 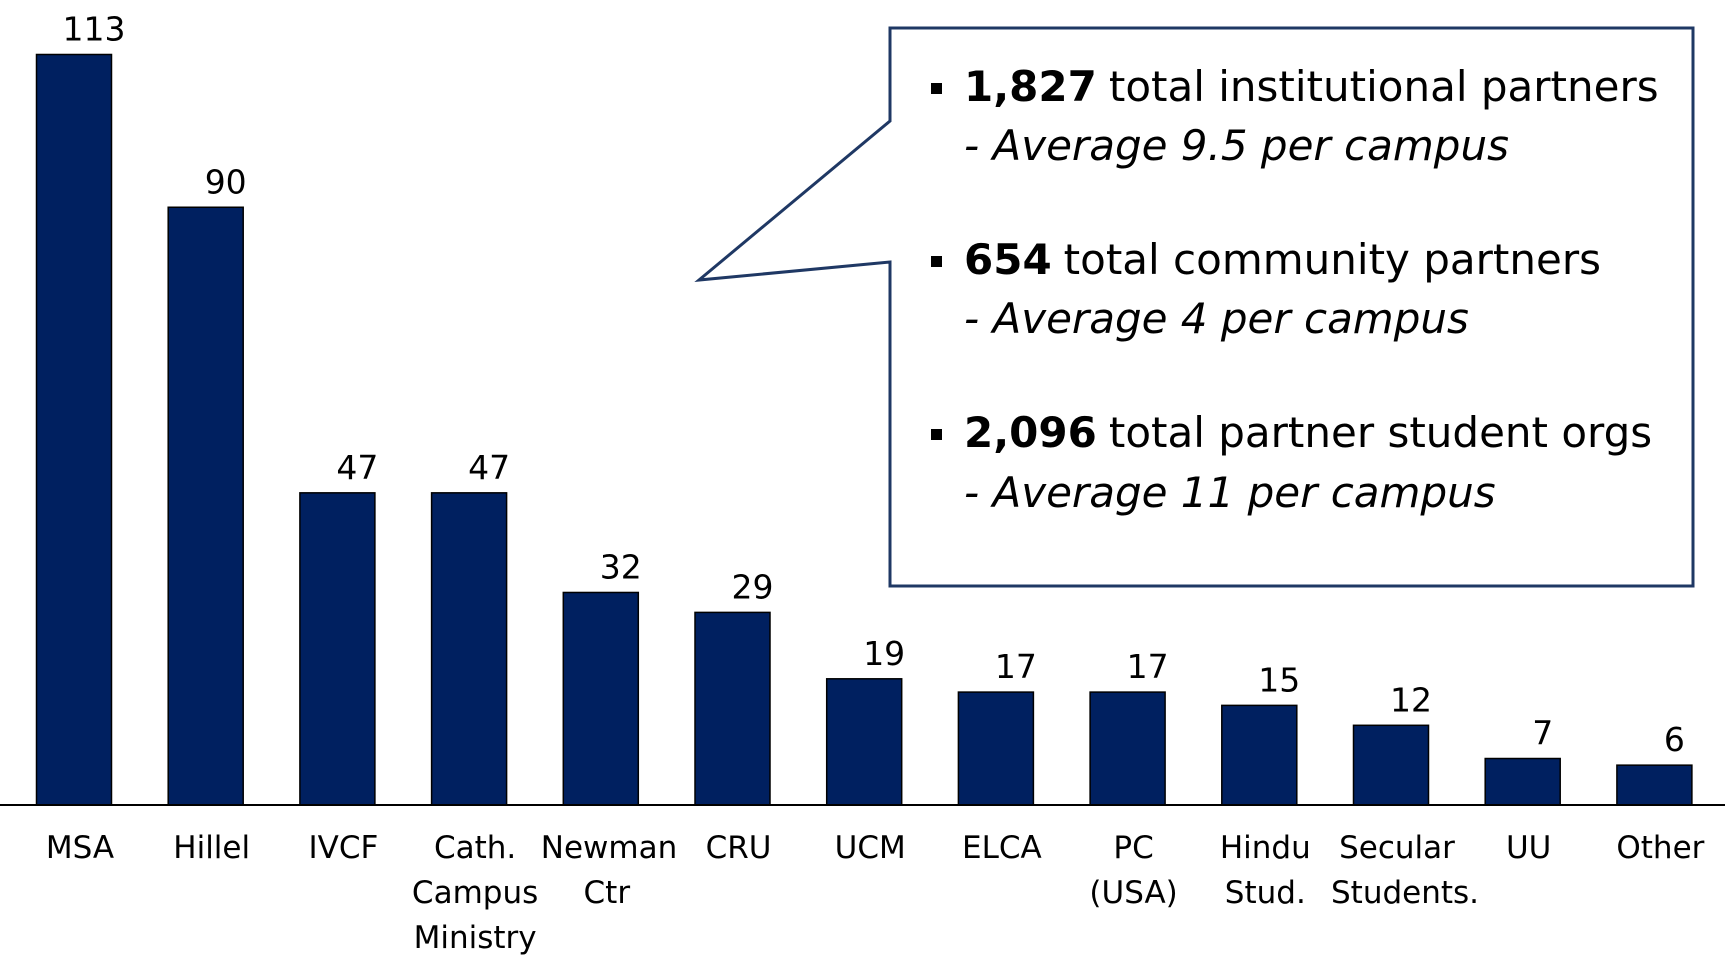 What do you see at coordinates (475, 893) in the screenshot?
I see `x-tick-label: Cath. Campus Ministry` at bounding box center [475, 893].